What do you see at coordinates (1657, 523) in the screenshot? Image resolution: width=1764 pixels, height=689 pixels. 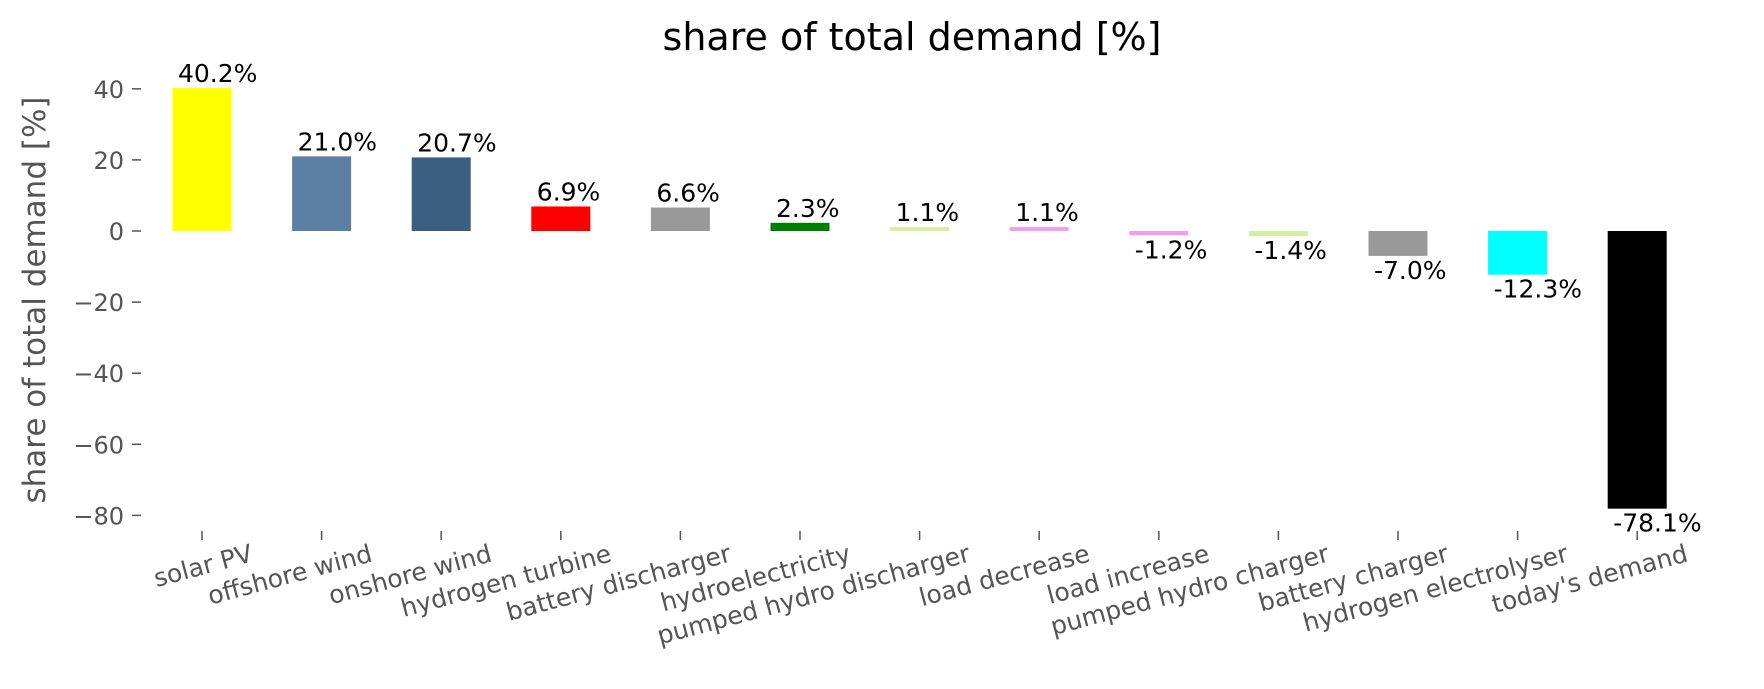 I see `data-label: -78.1%` at bounding box center [1657, 523].